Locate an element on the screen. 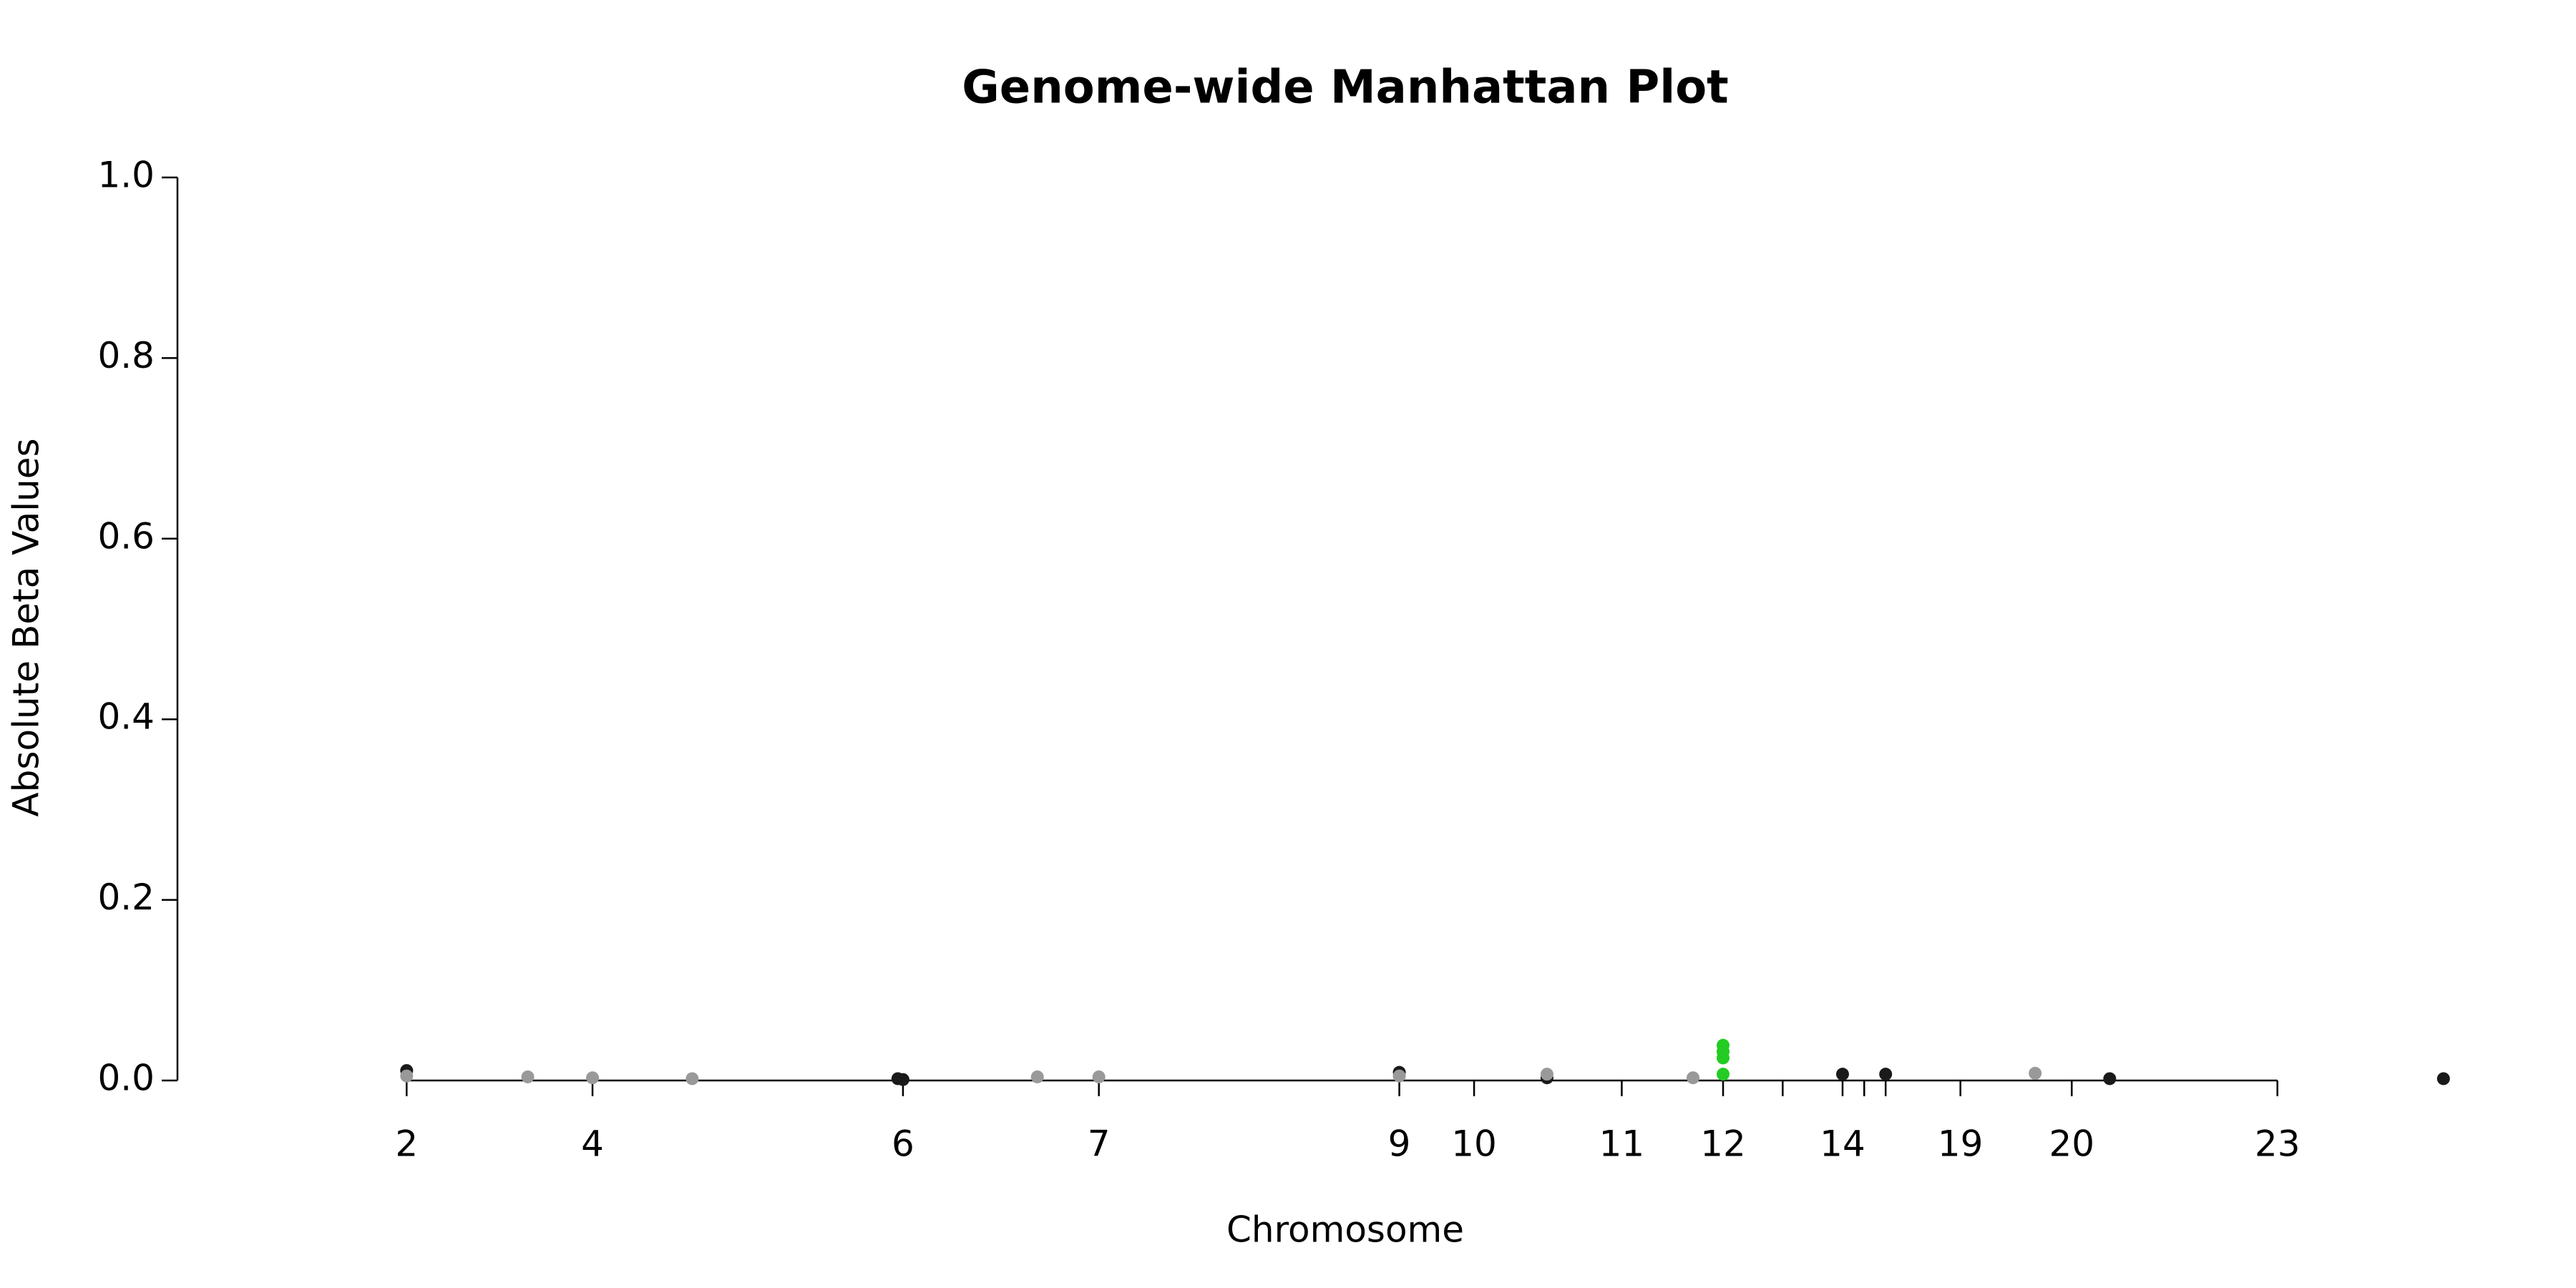 This screenshot has width=2576, height=1288. x-tick-label: 12 is located at coordinates (1723, 1144).